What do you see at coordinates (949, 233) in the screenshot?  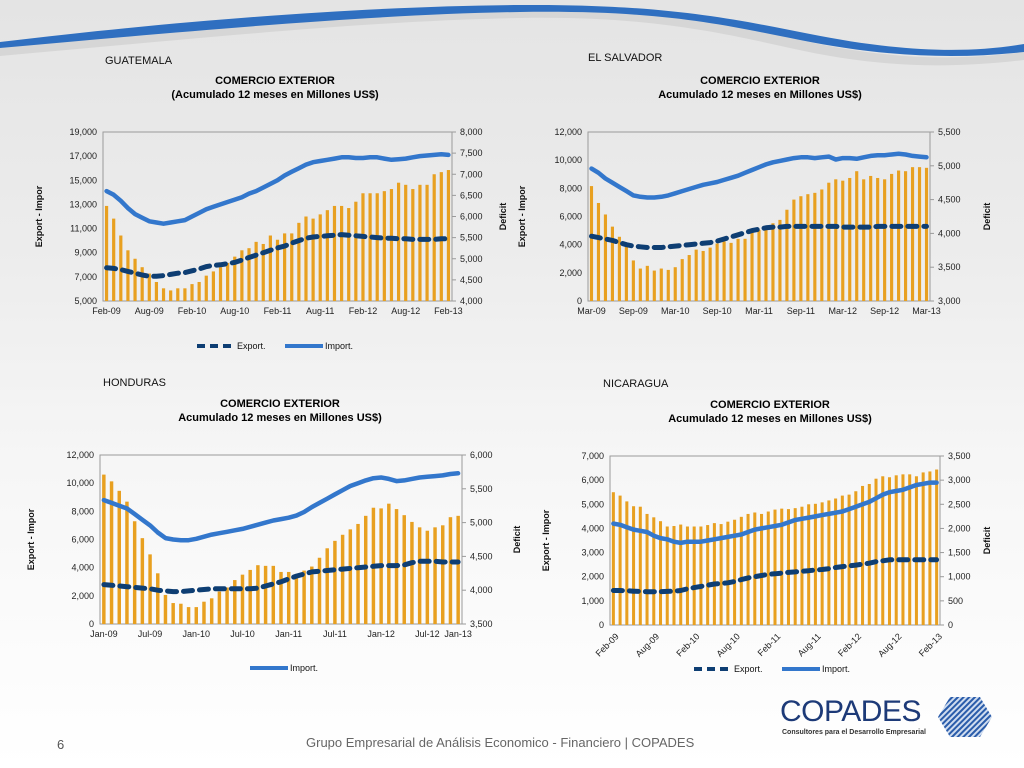 I see `y2-tick-label: 4,000` at bounding box center [949, 233].